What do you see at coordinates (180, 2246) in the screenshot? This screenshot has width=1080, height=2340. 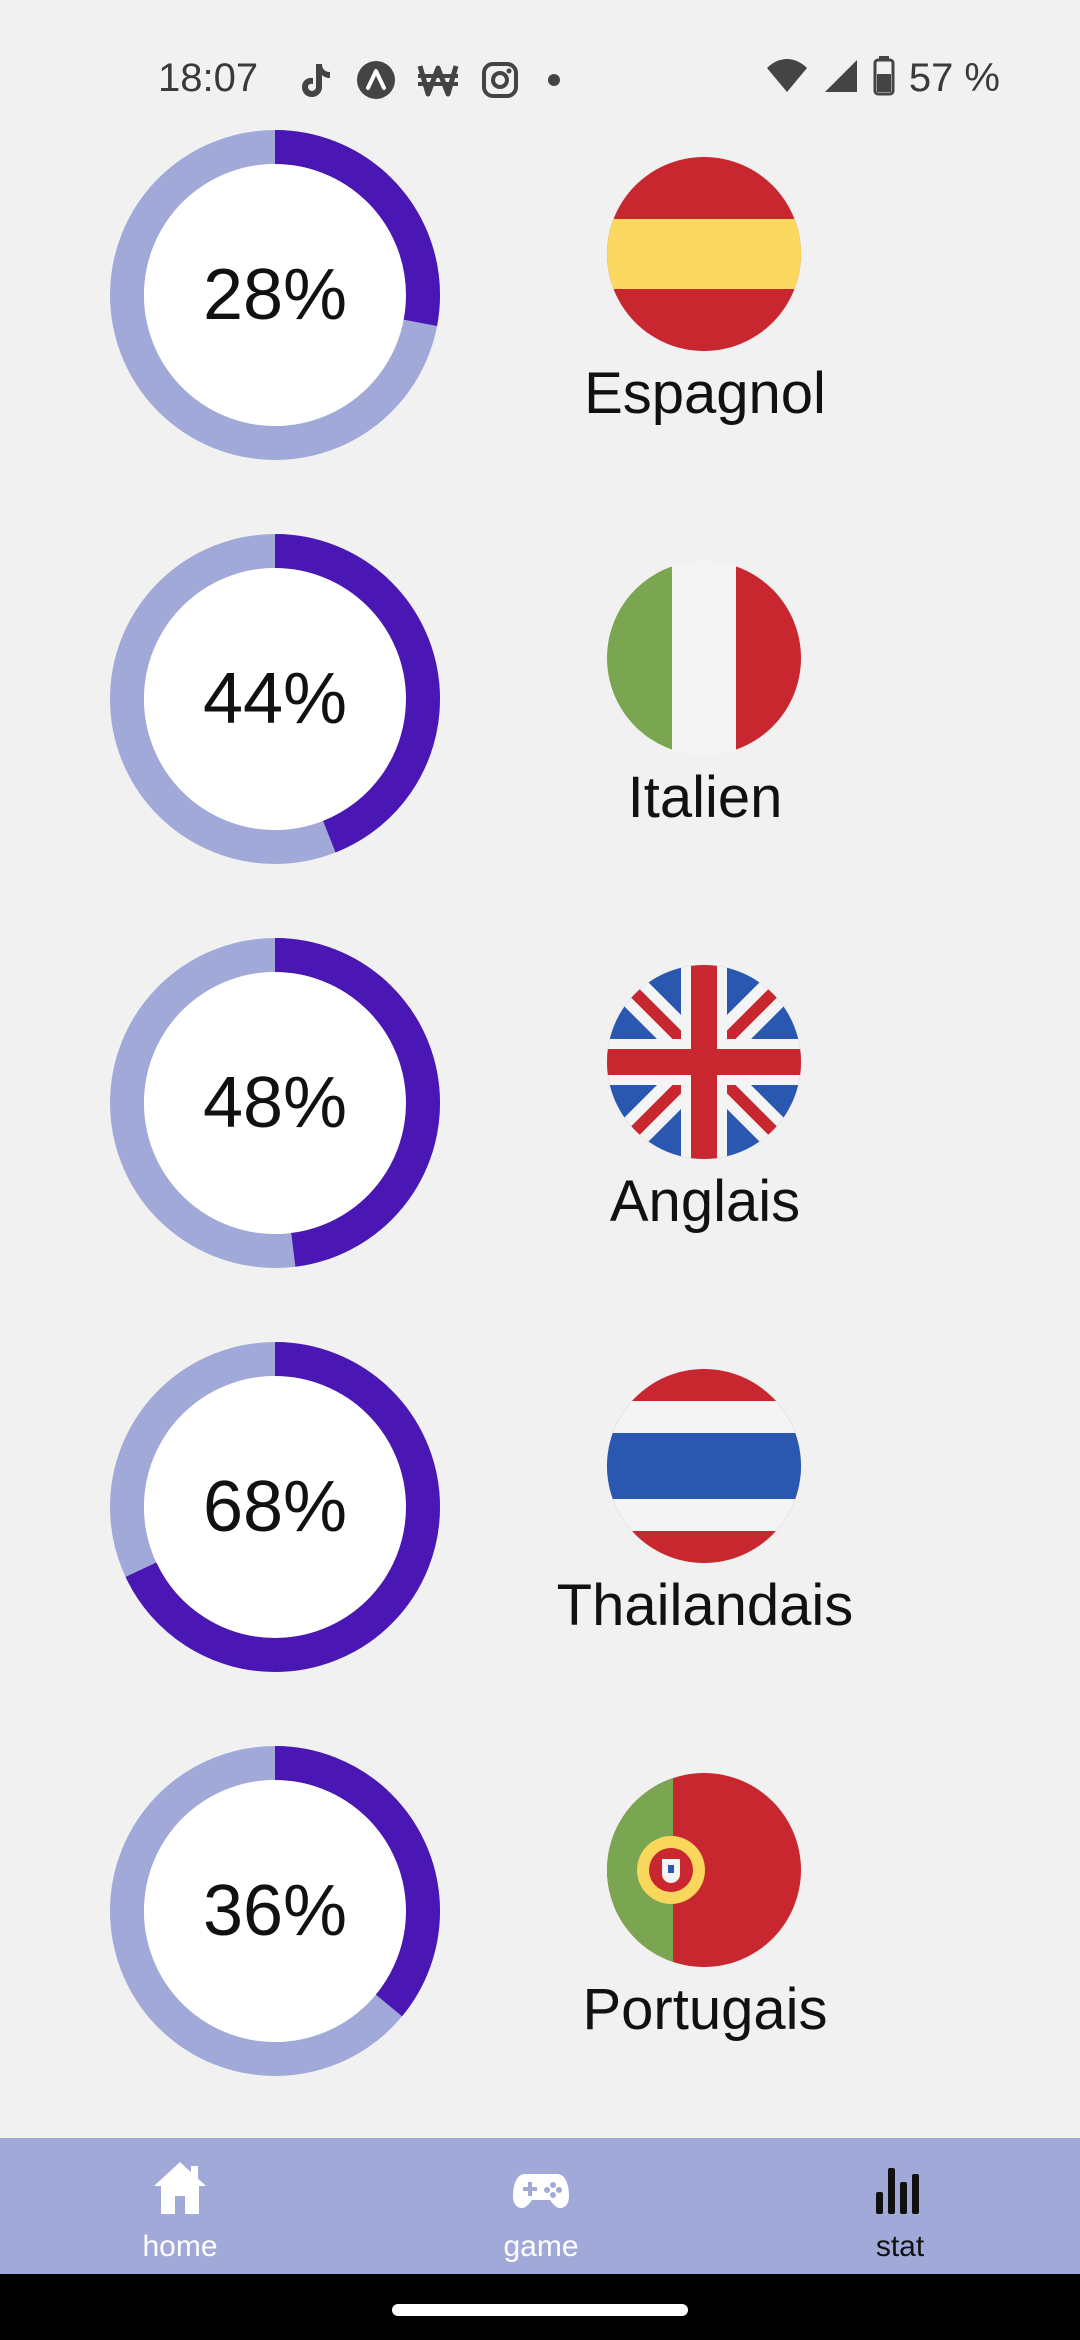 I see `nav-home-label: home` at bounding box center [180, 2246].